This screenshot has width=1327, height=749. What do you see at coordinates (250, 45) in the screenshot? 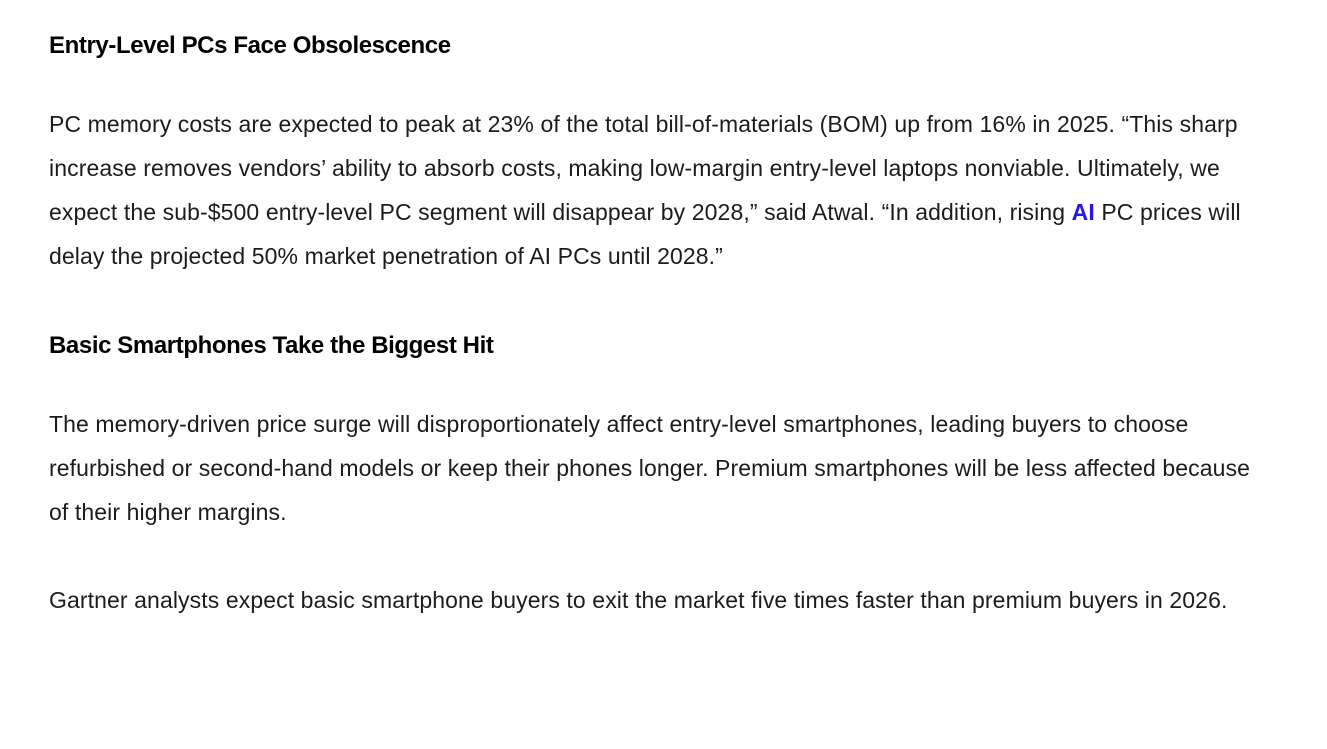
I see `section-heading-entry-level-pcs: Entry-Level PCs Face Obsolescence` at bounding box center [250, 45].